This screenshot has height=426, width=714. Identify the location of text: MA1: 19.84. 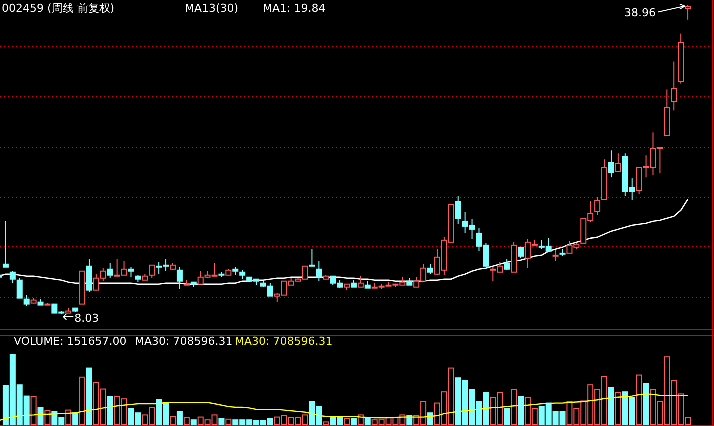
(294, 8).